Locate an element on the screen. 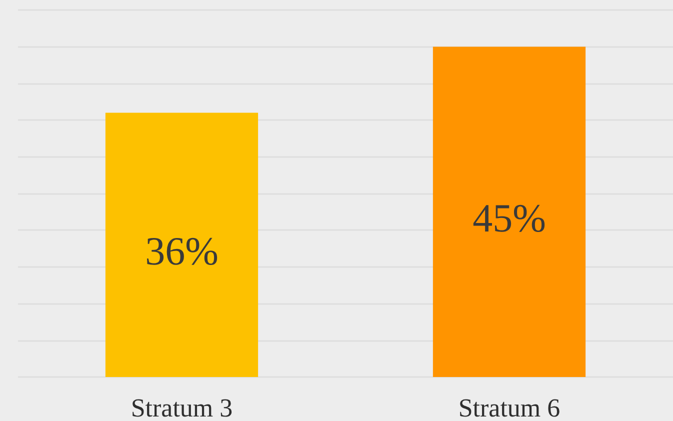 The image size is (673, 421). data-label: 45% is located at coordinates (509, 217).